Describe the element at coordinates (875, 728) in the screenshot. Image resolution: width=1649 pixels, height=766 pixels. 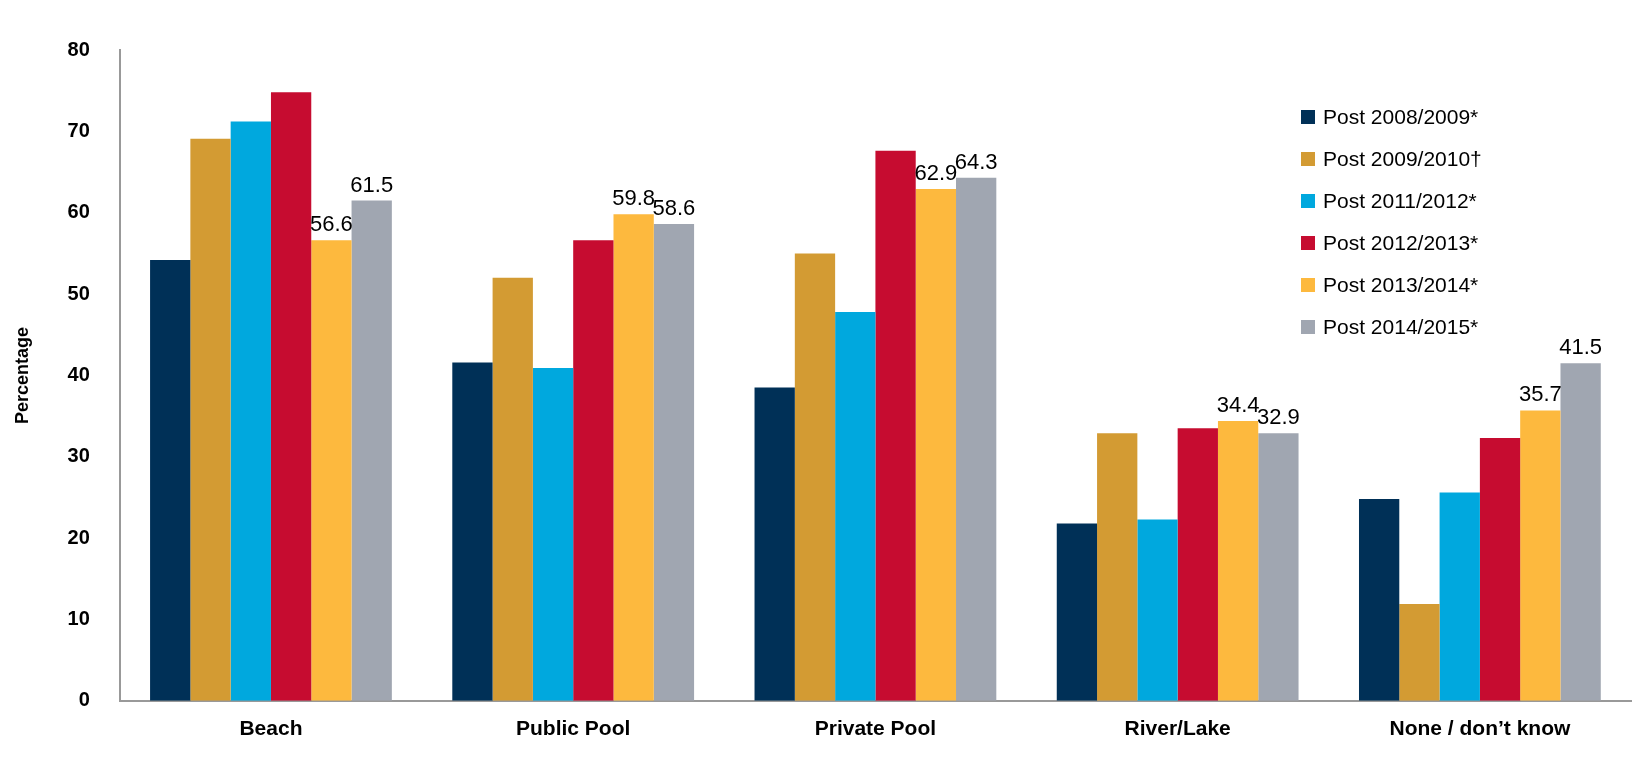
I see `x-tick-label: Private Pool` at that location.